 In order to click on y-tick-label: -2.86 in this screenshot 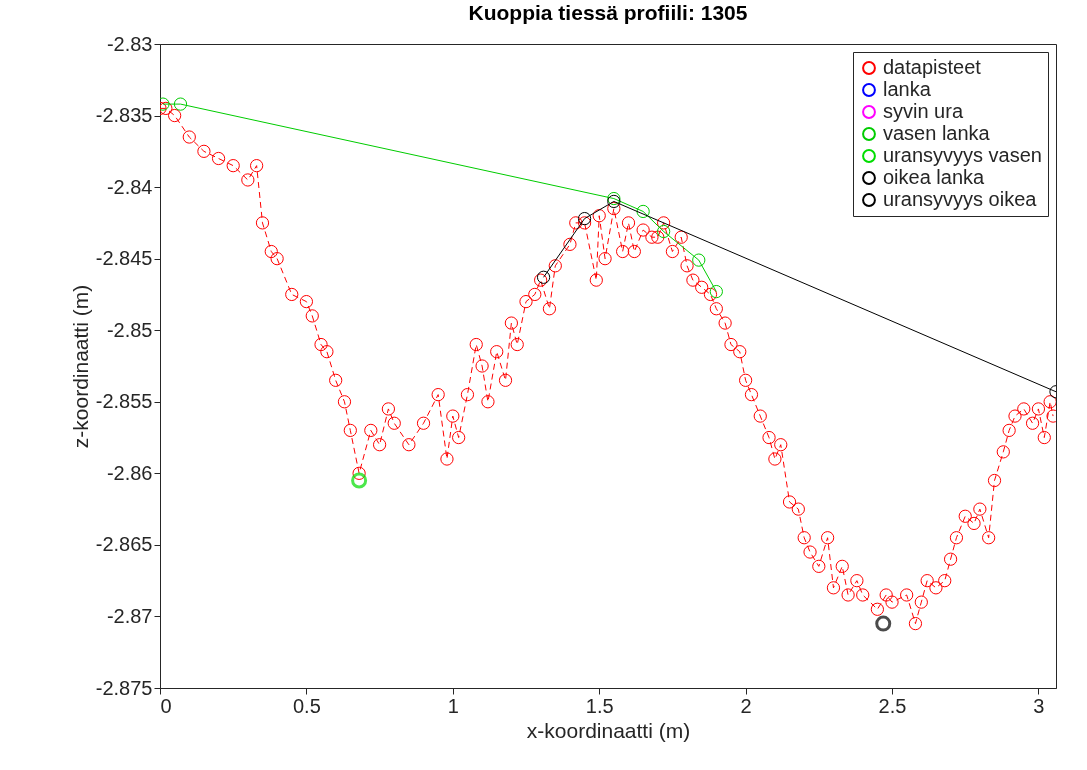, I will do `click(129, 472)`.